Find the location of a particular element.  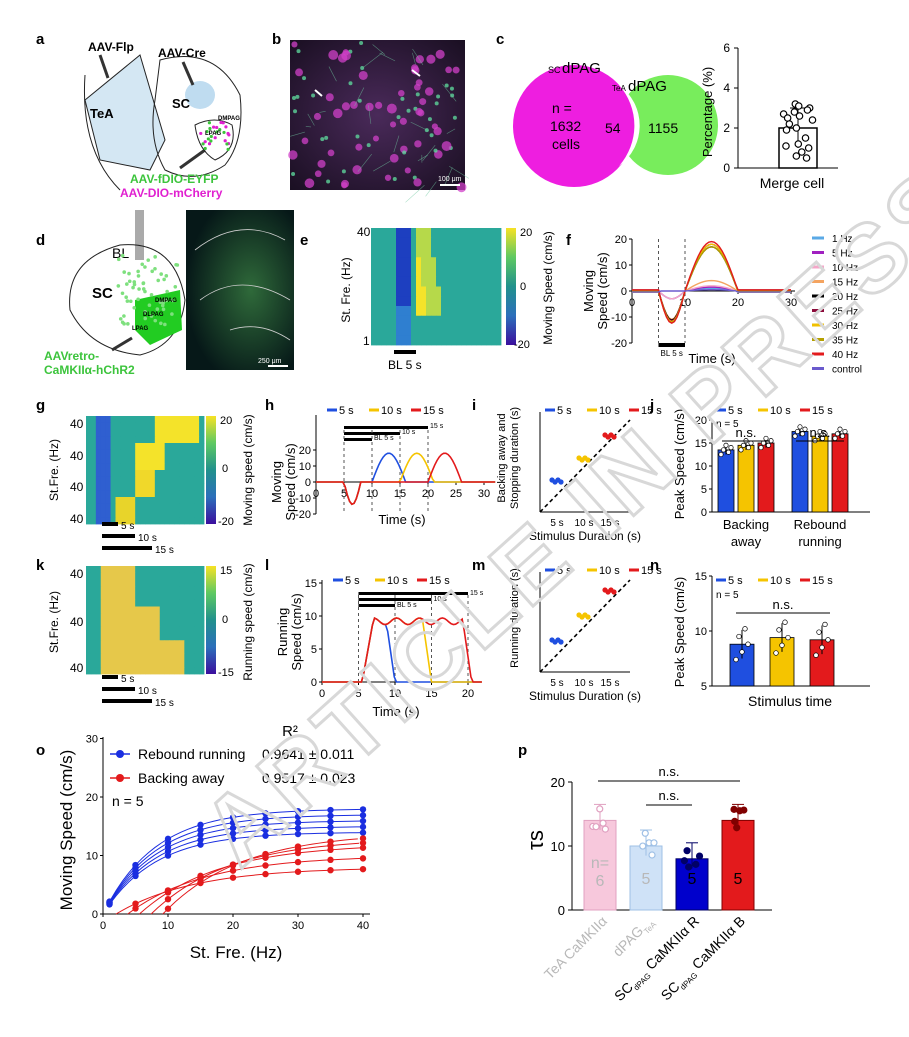

k-cbar-mid: 0 is located at coordinates (225, 620).